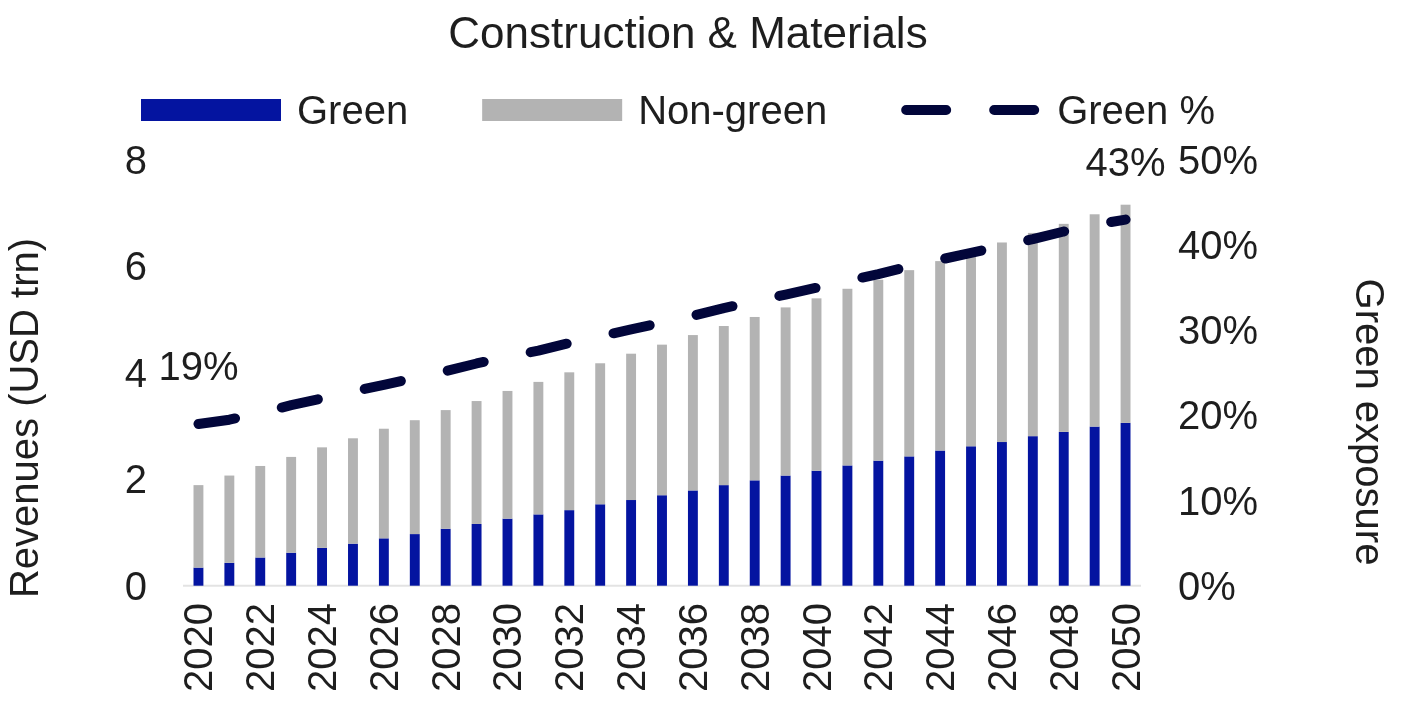 The image size is (1404, 715). Describe the element at coordinates (383, 647) in the screenshot. I see `x-tick-label: 2026` at that location.